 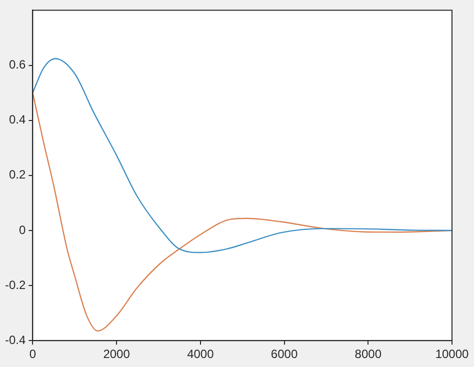 I want to click on x-tick-label: 0, so click(x=32, y=354).